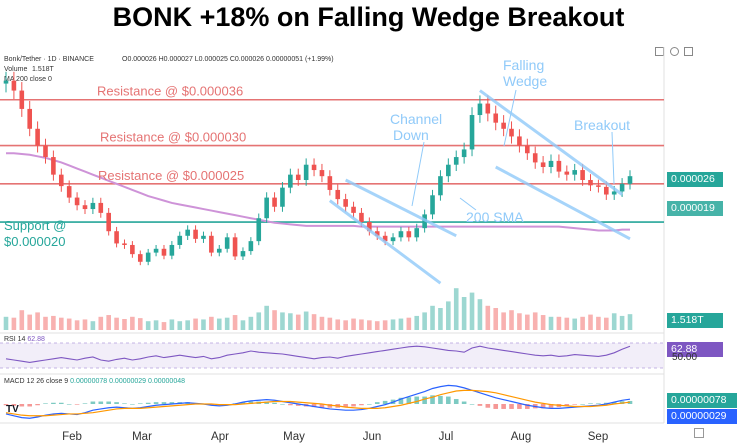  What do you see at coordinates (16, 69) in the screenshot?
I see `volume-legend-label: Volume` at bounding box center [16, 69].